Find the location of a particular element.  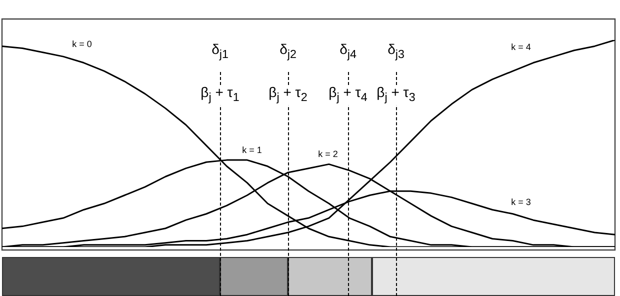

annotation: β$_{j}$ + τ$_{2}$ is located at coordinates (288, 94).